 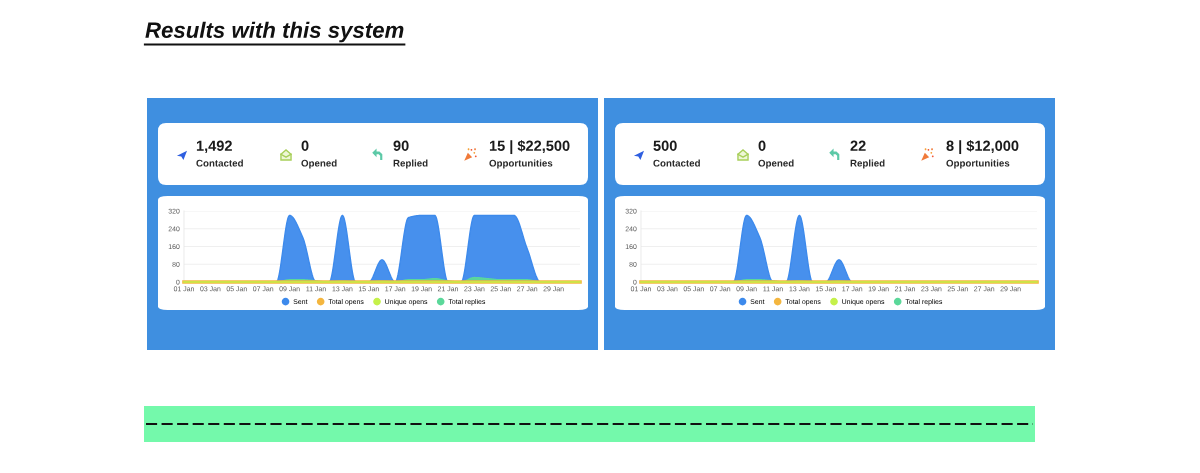 I want to click on text: 1,492, so click(x=214, y=147).